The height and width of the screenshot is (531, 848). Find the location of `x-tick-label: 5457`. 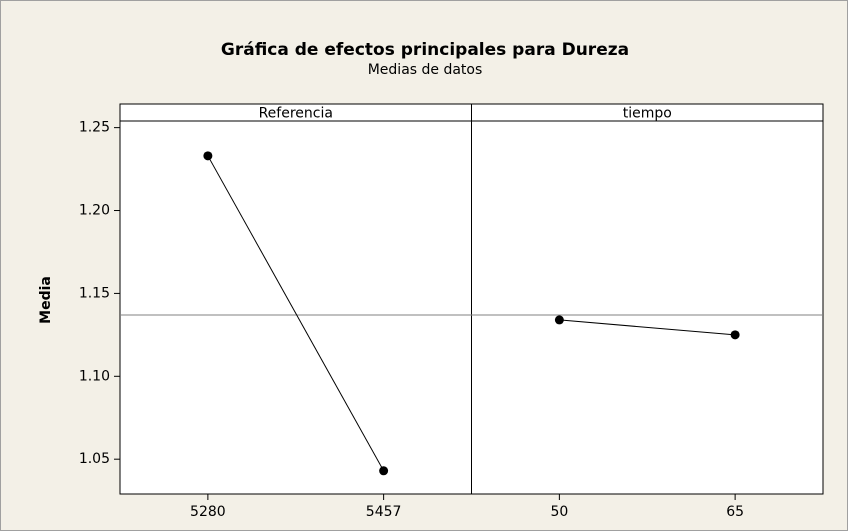

x-tick-label: 5457 is located at coordinates (384, 512).